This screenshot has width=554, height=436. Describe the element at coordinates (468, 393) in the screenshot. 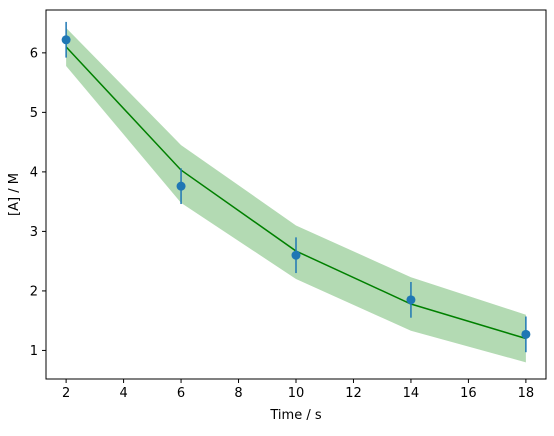

I see `x-tick-label: 16` at that location.